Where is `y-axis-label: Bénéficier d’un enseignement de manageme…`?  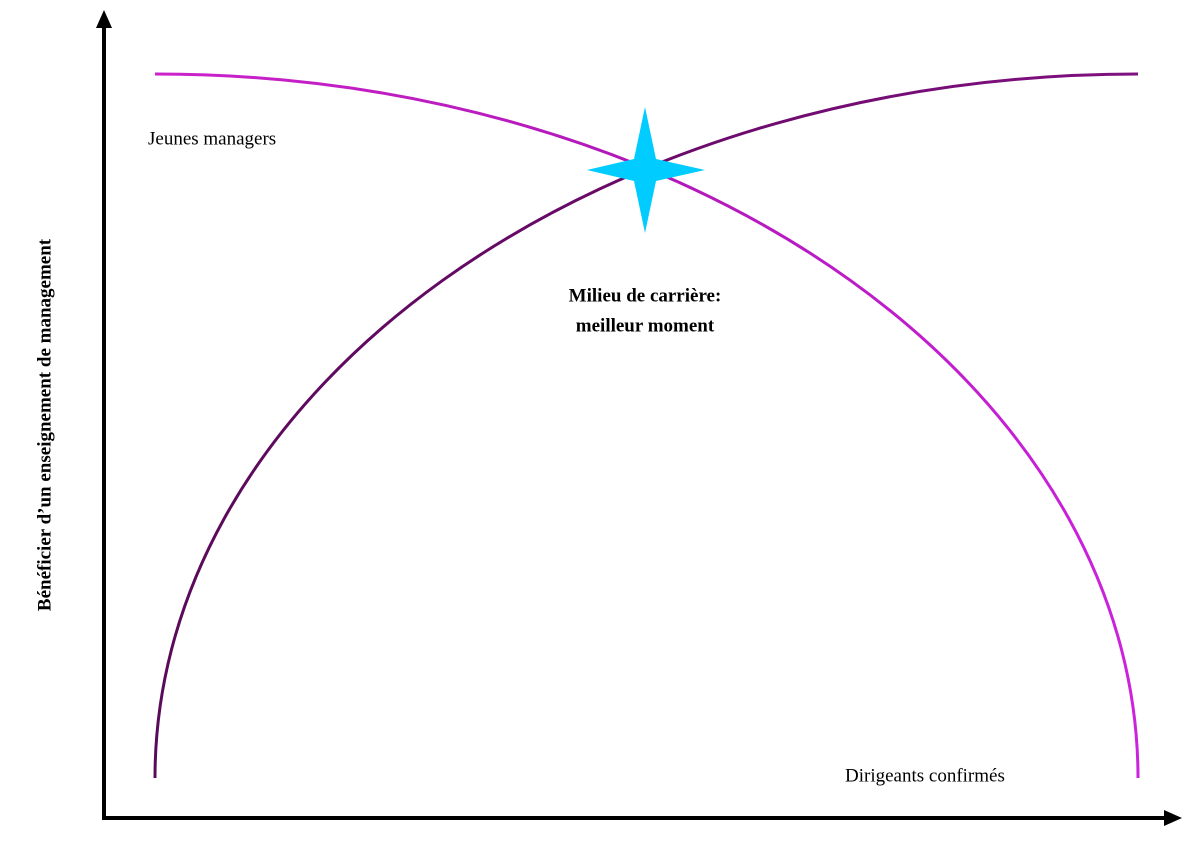 y-axis-label: Bénéficier d’un enseignement de manageme… is located at coordinates (44, 424).